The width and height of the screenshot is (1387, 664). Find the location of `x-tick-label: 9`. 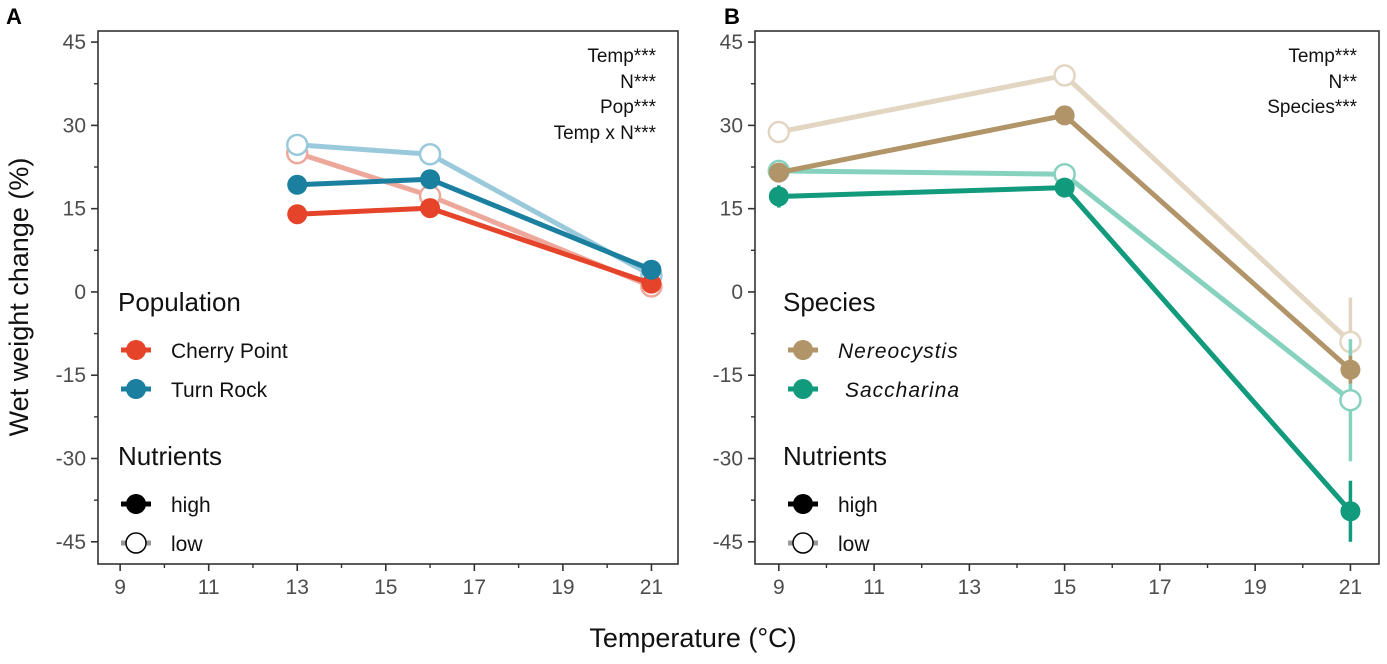

x-tick-label: 9 is located at coordinates (120, 587).